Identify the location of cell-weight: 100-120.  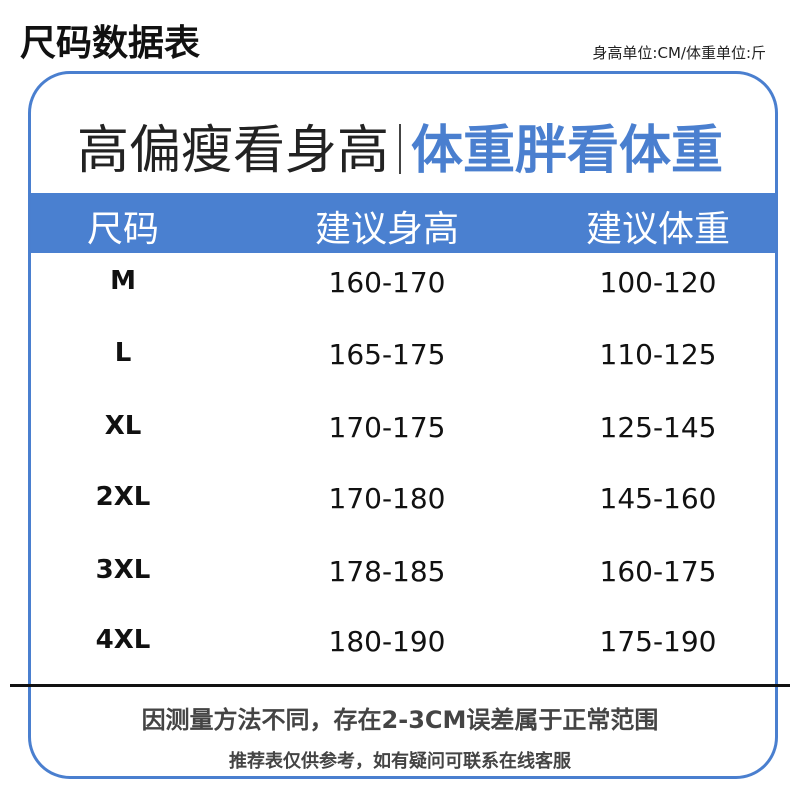
(658, 282).